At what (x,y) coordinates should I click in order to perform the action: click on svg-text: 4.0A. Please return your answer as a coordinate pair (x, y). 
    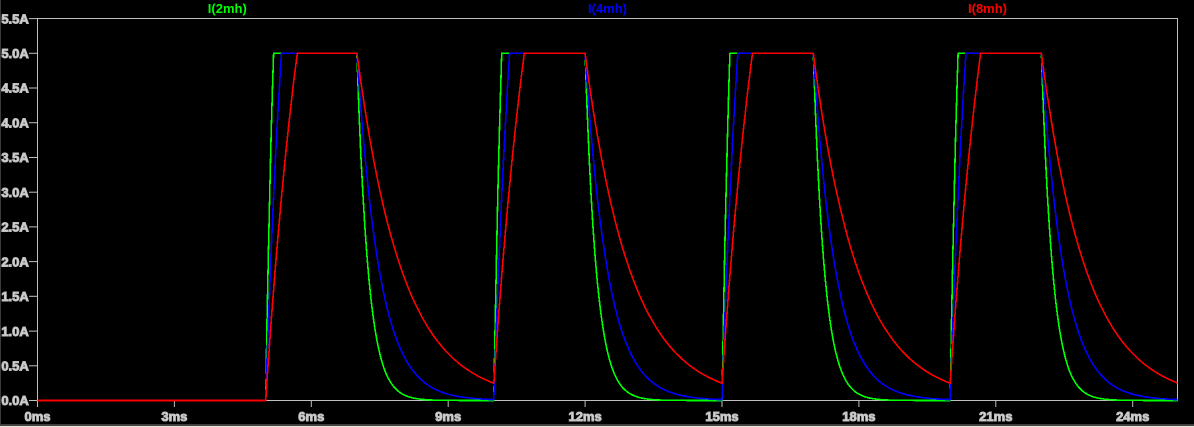
    Looking at the image, I should click on (15, 122).